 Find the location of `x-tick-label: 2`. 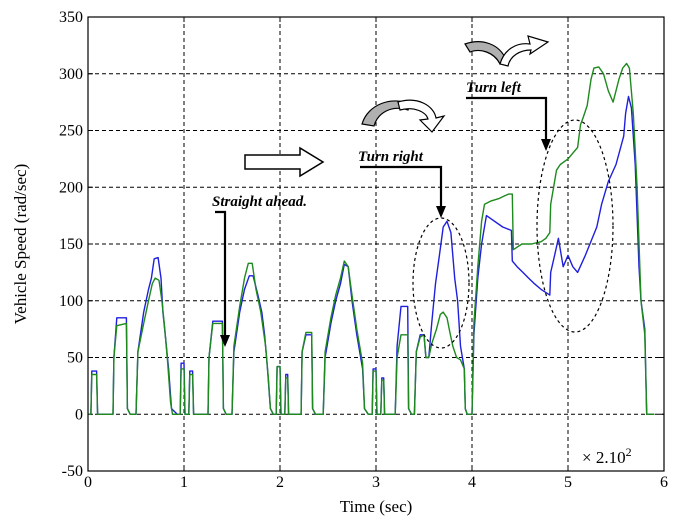

x-tick-label: 2 is located at coordinates (280, 482).